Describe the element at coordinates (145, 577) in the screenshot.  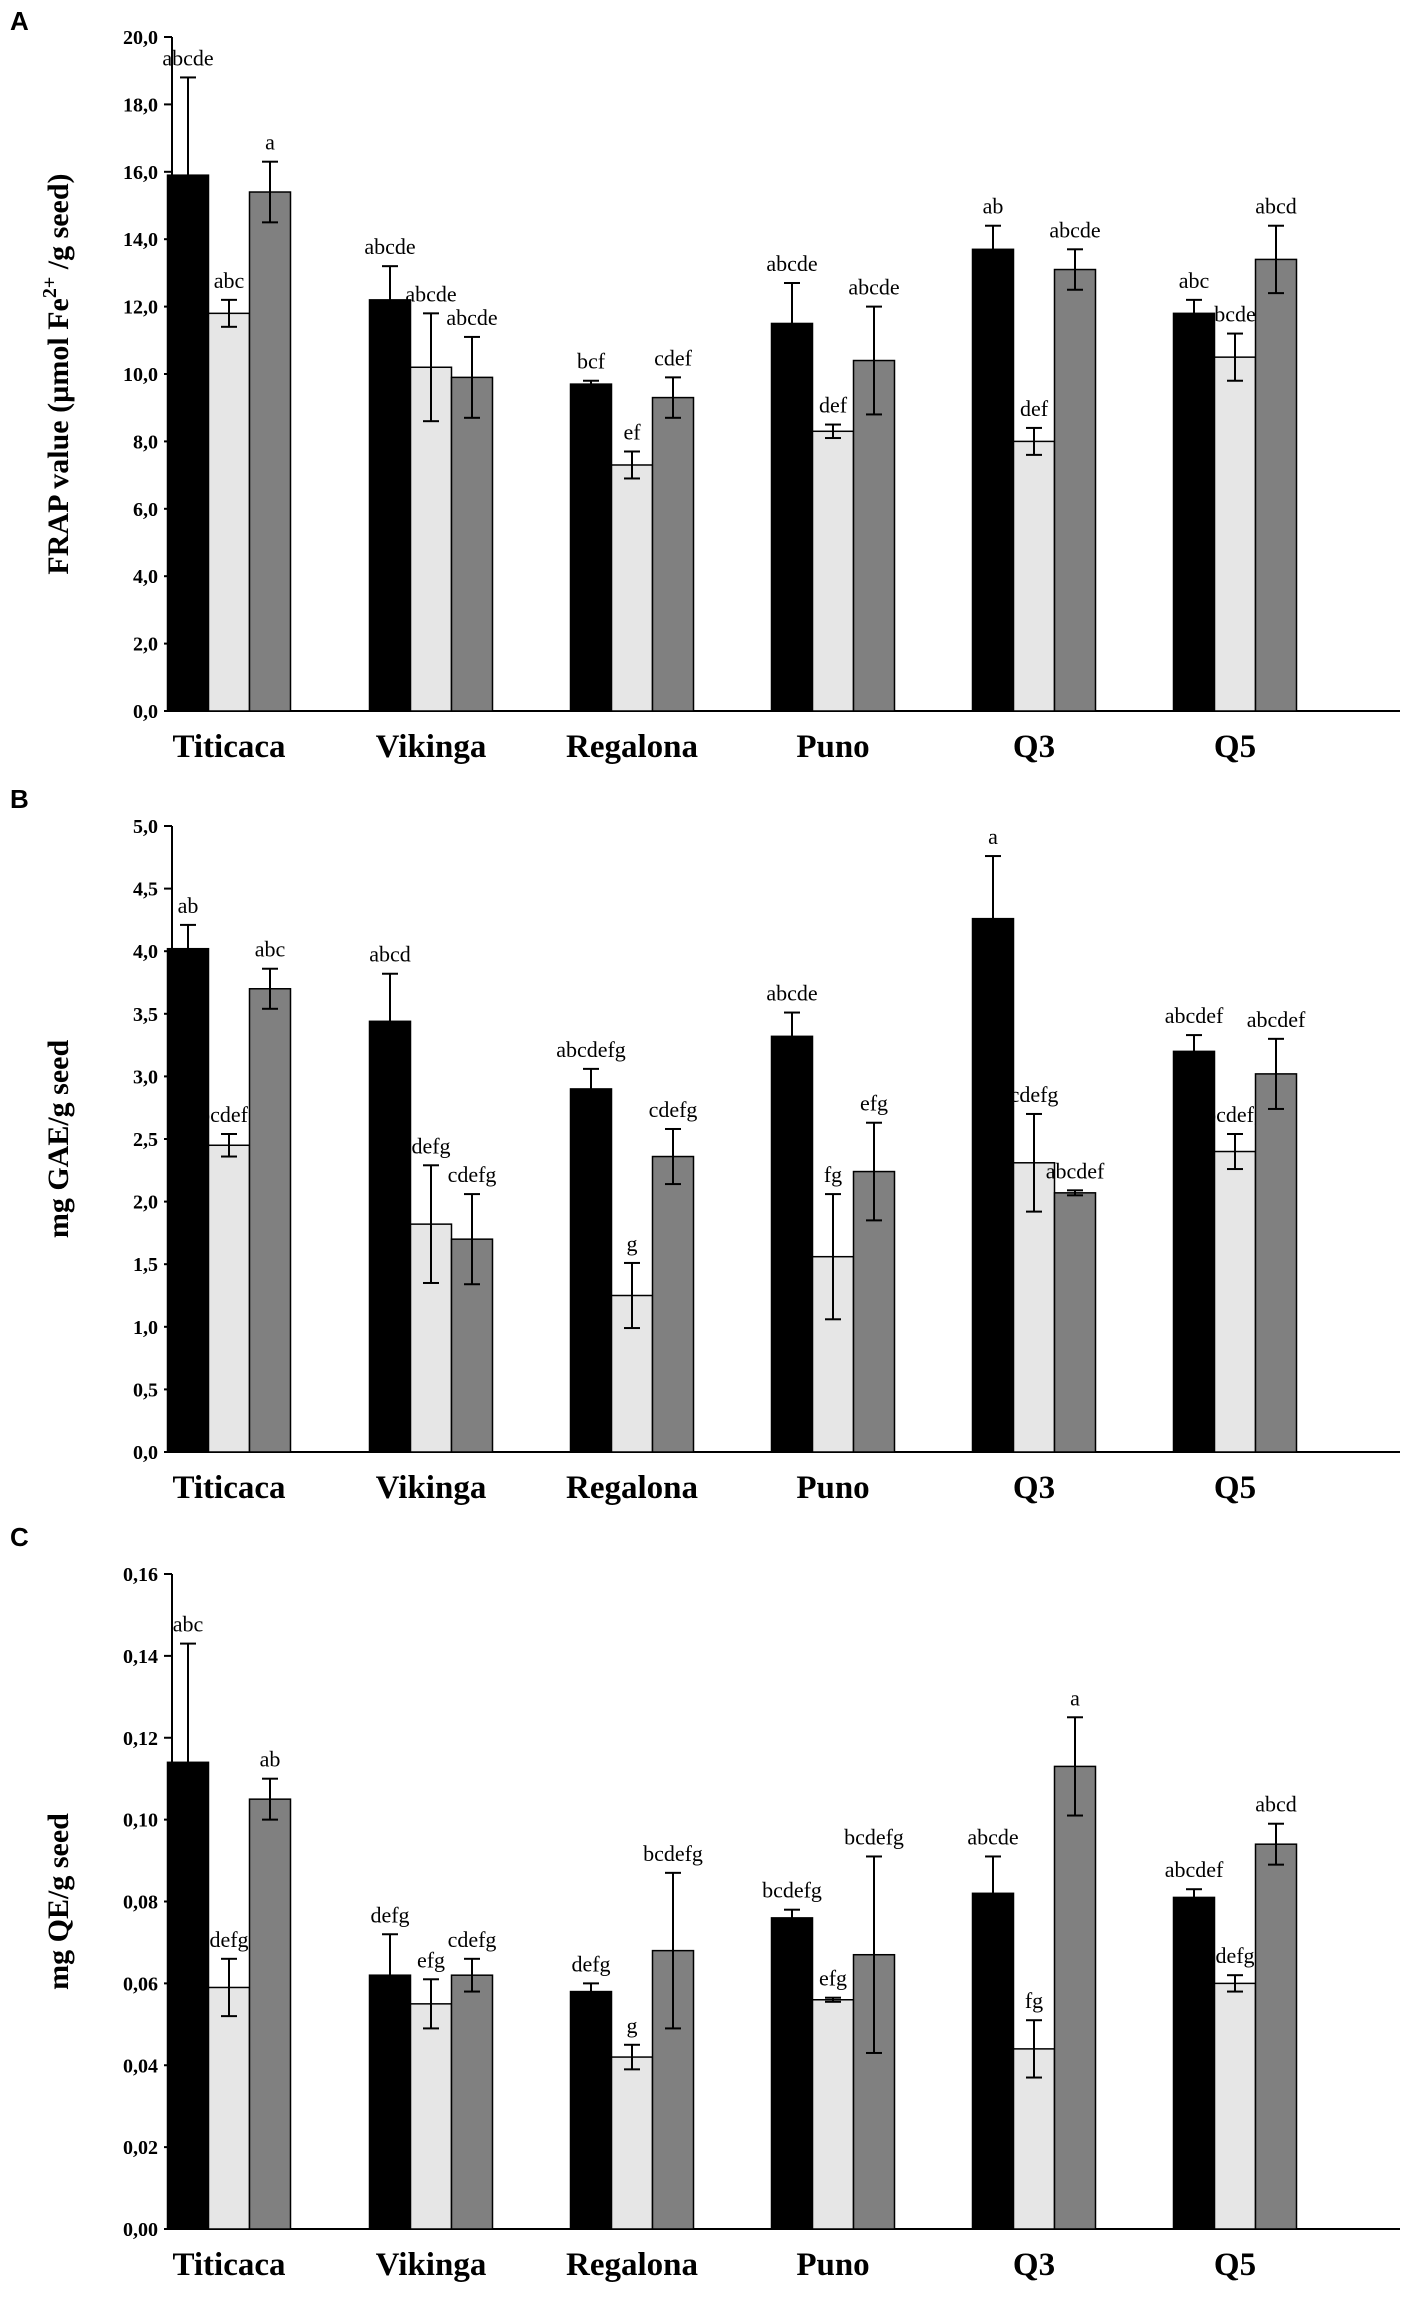
I see `y-tick-label: 4,0` at that location.